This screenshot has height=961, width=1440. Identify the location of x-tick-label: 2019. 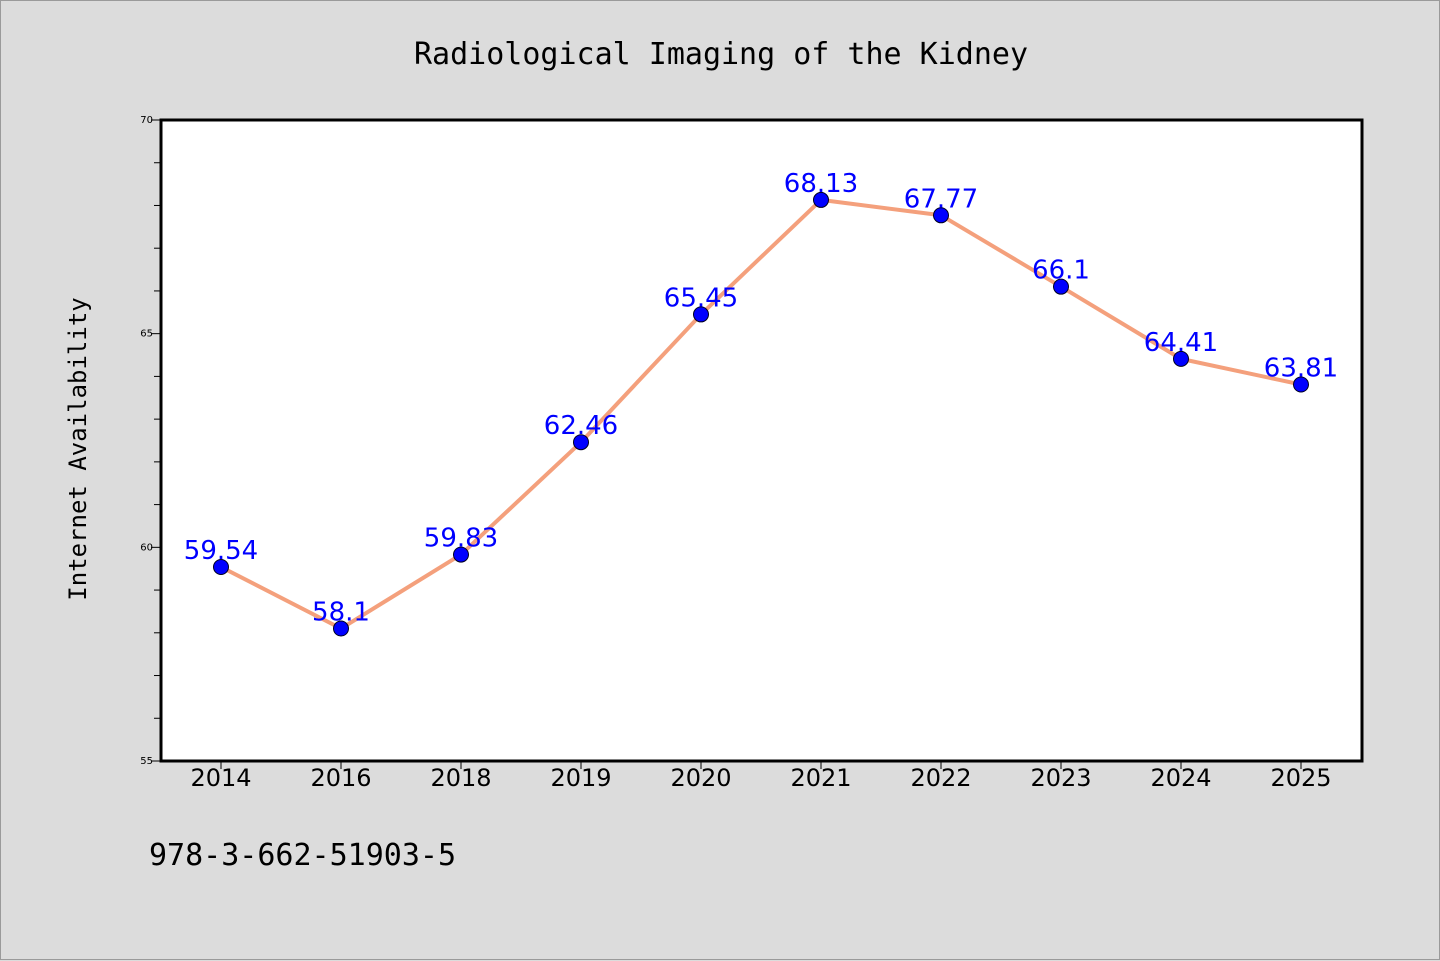
(580, 778).